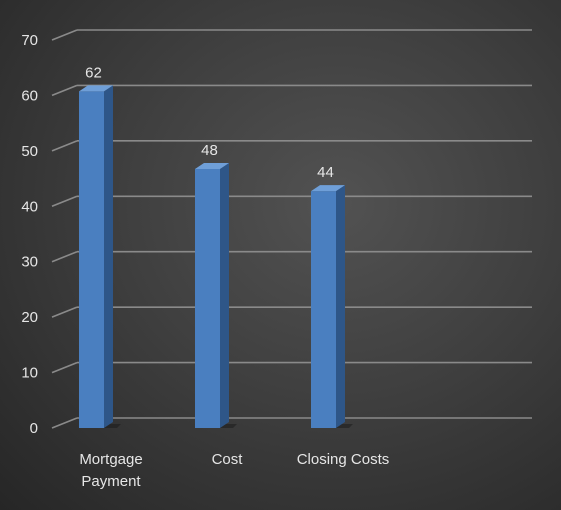 The image size is (561, 510). I want to click on y-tick-label: 10, so click(29, 373).